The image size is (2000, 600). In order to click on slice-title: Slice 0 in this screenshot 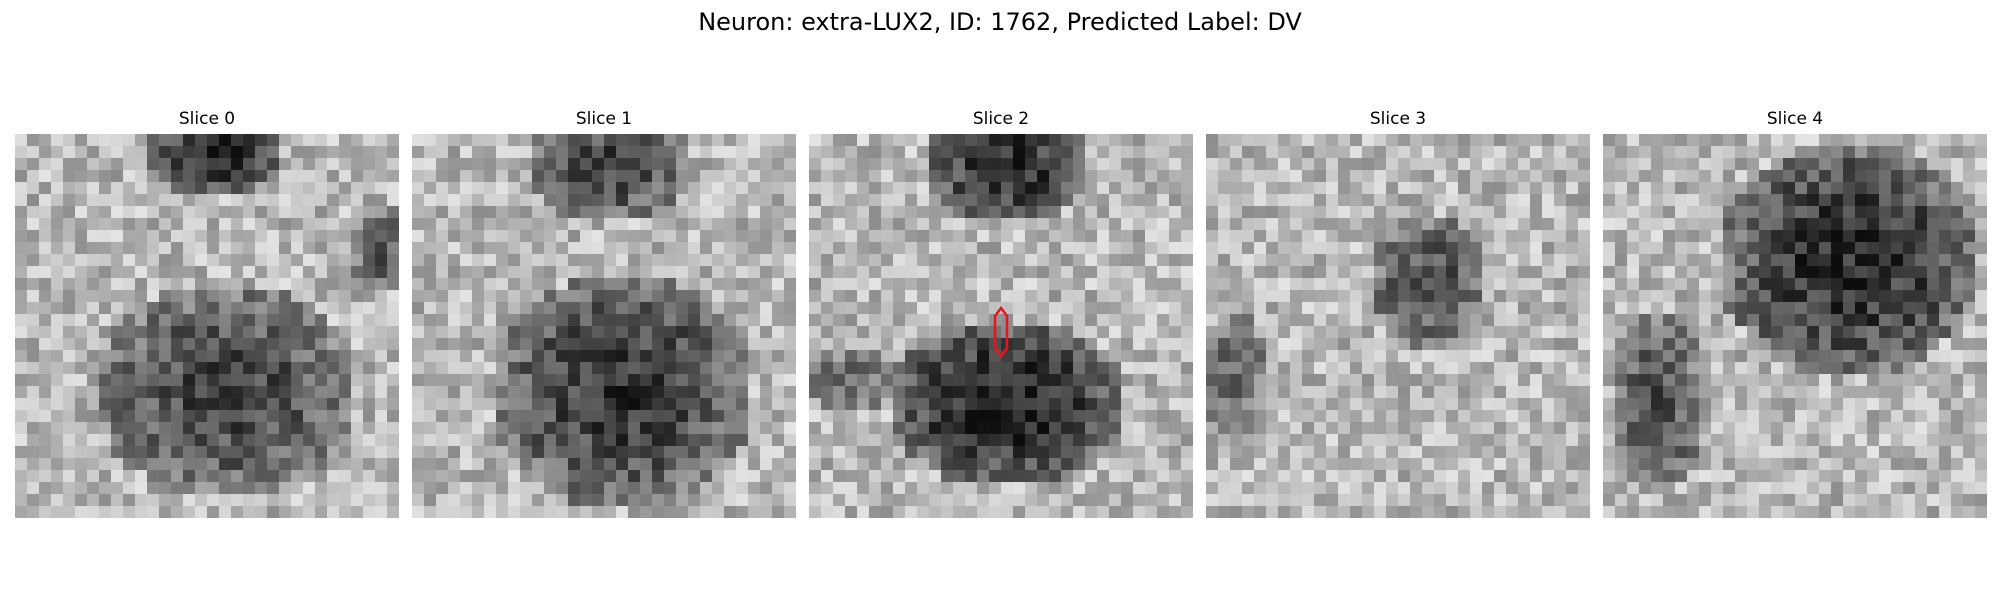, I will do `click(207, 119)`.